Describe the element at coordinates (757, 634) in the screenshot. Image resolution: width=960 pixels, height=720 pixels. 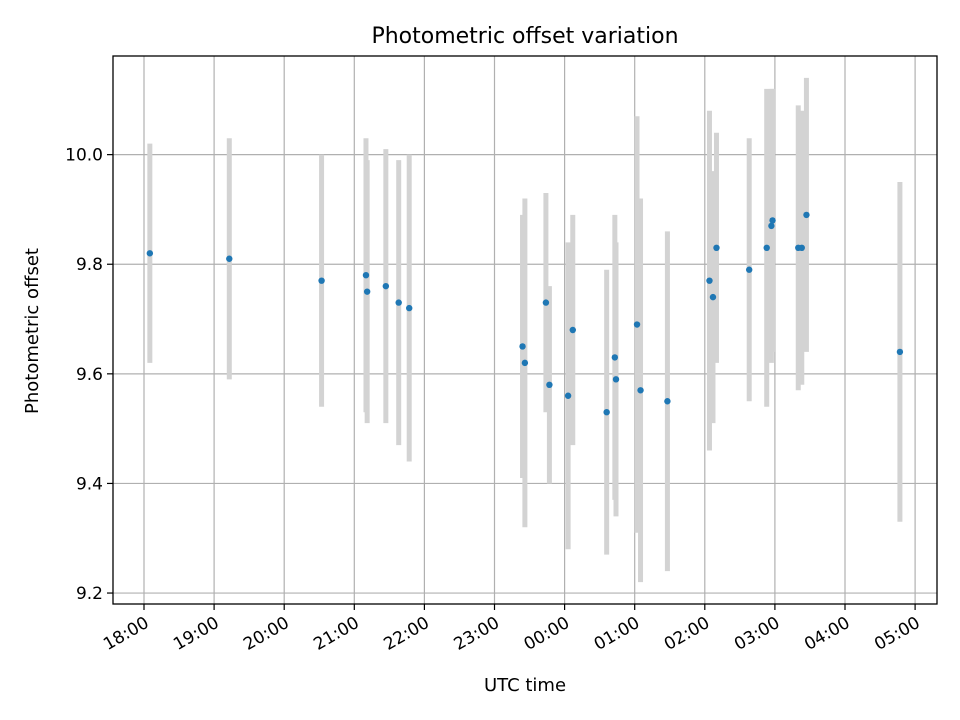
I see `x-tick-label: 03:00` at that location.